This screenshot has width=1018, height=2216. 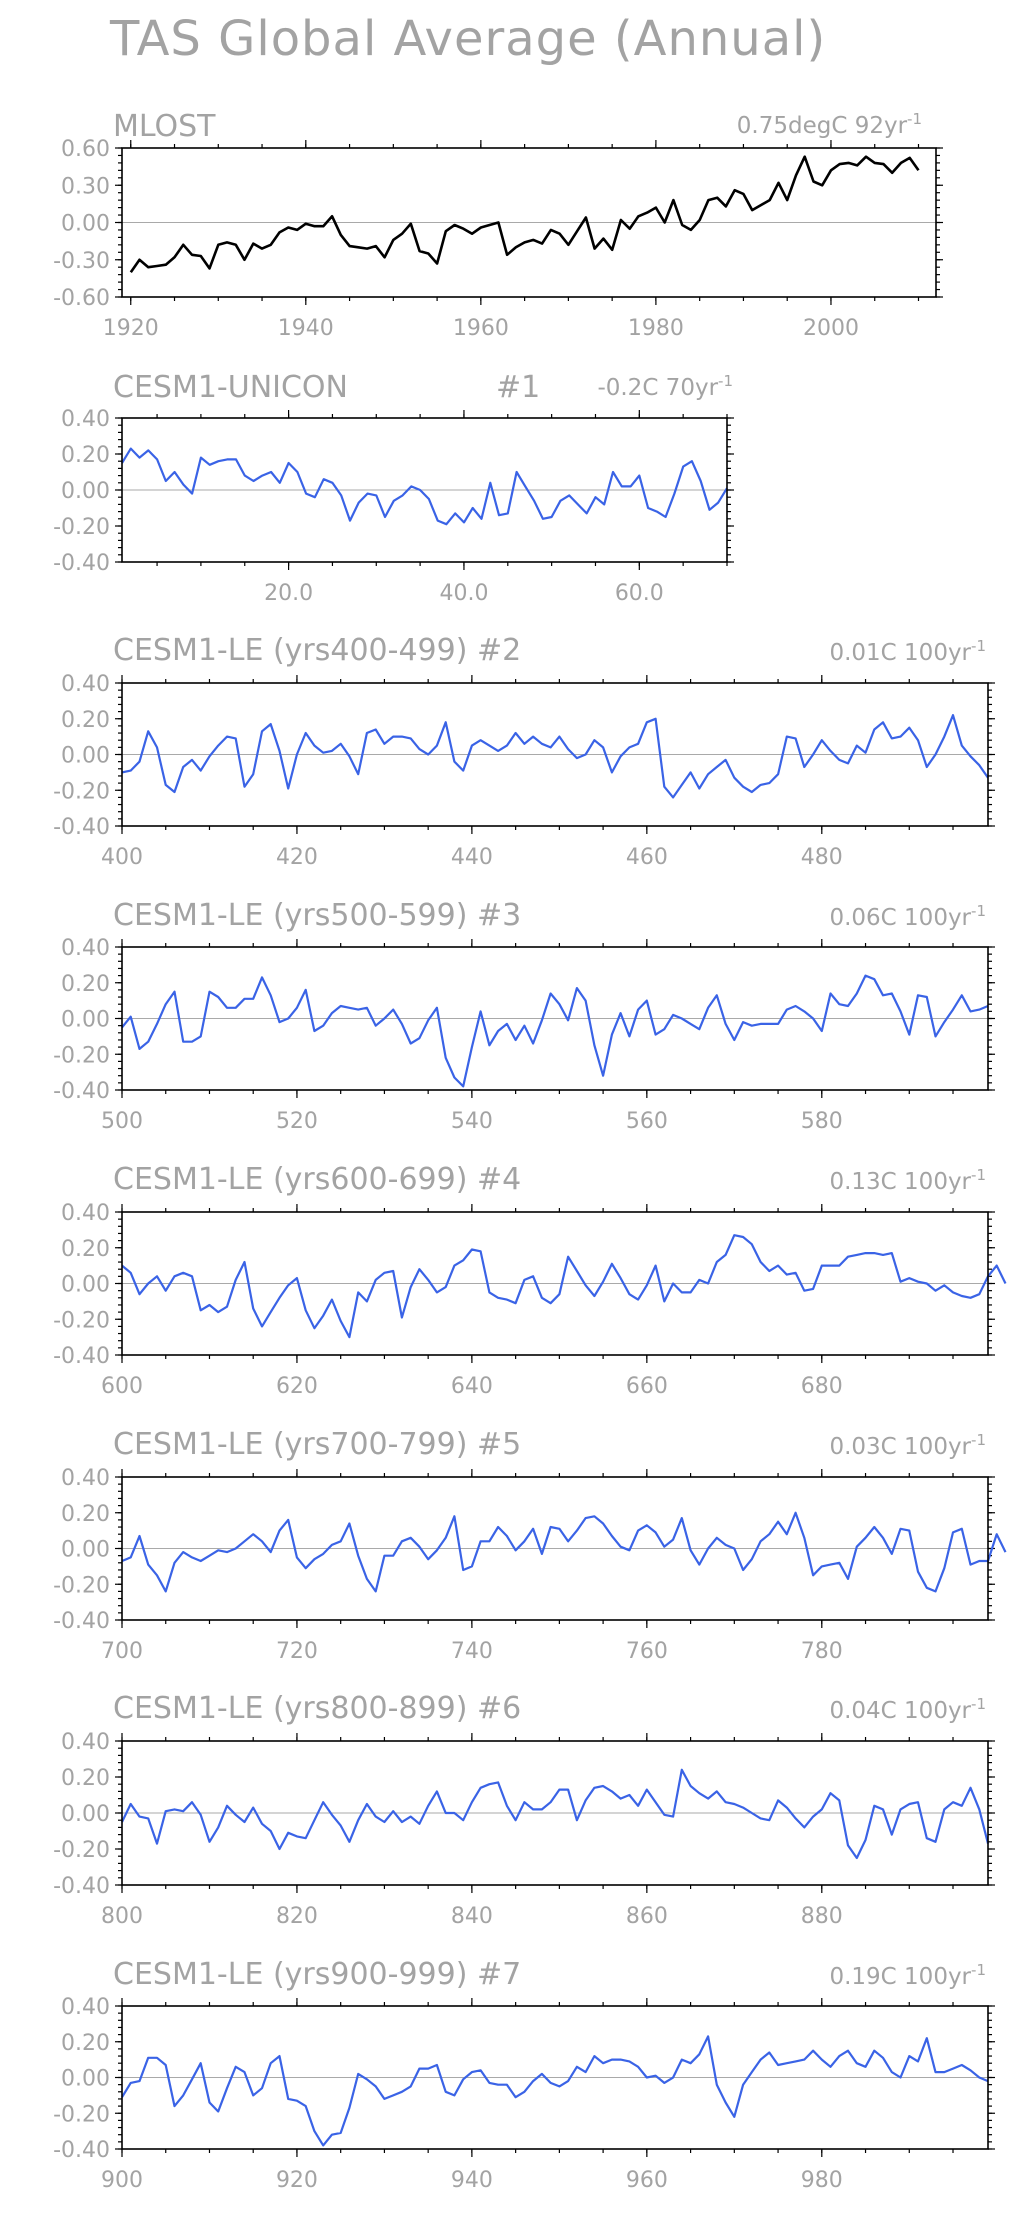 What do you see at coordinates (164, 126) in the screenshot?
I see `panel-title: MLOST` at bounding box center [164, 126].